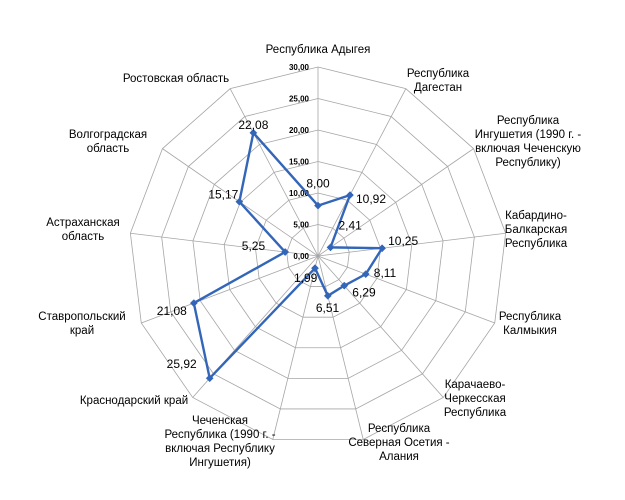  What do you see at coordinates (371, 199) in the screenshot?
I see `value-label: 10,92` at bounding box center [371, 199].